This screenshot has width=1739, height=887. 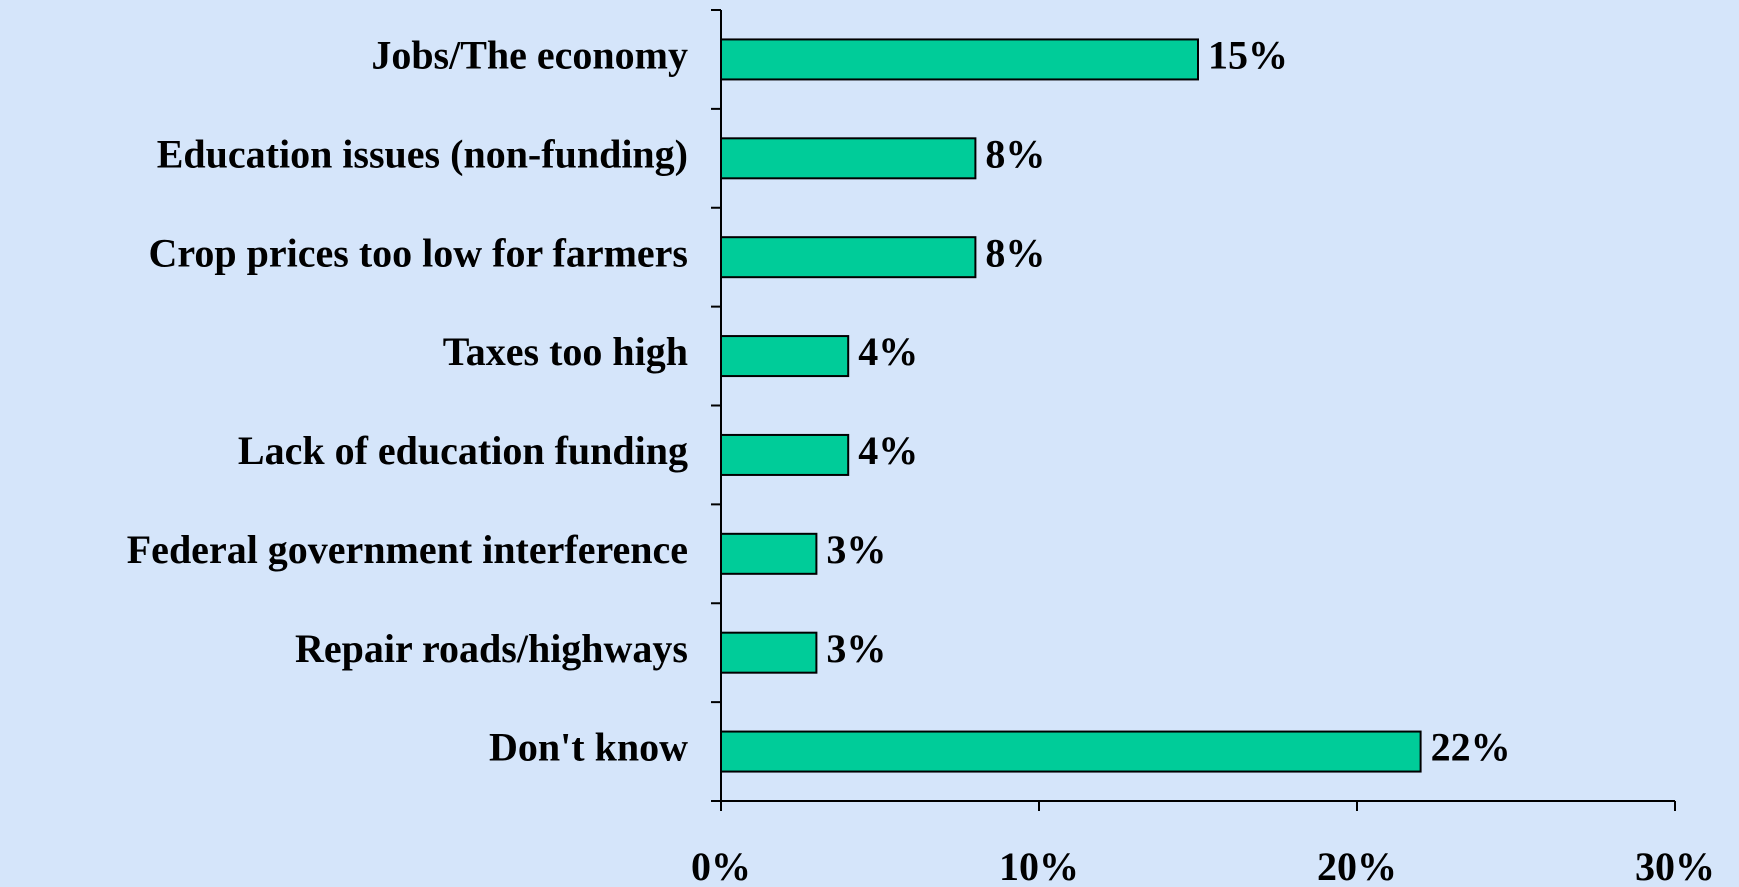 I want to click on y-tick-label: Taxes too high, so click(x=565, y=351).